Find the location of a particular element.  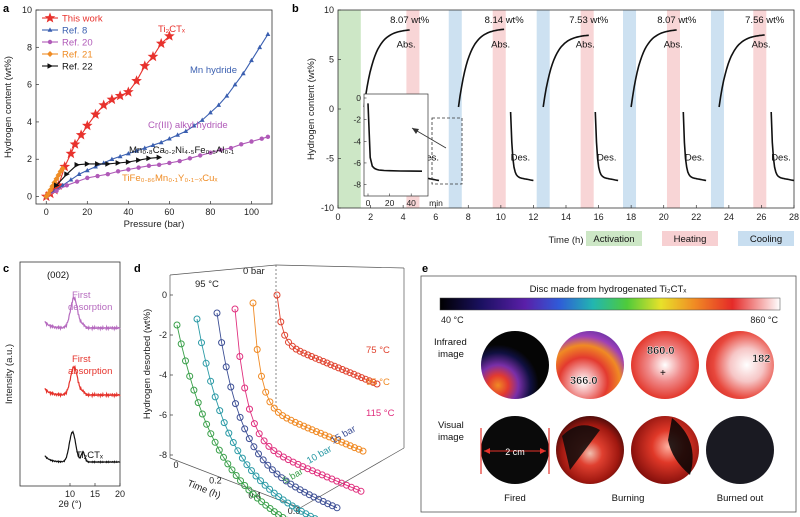

panel-e-row-visual: Visual image is located at coordinates (451, 431).